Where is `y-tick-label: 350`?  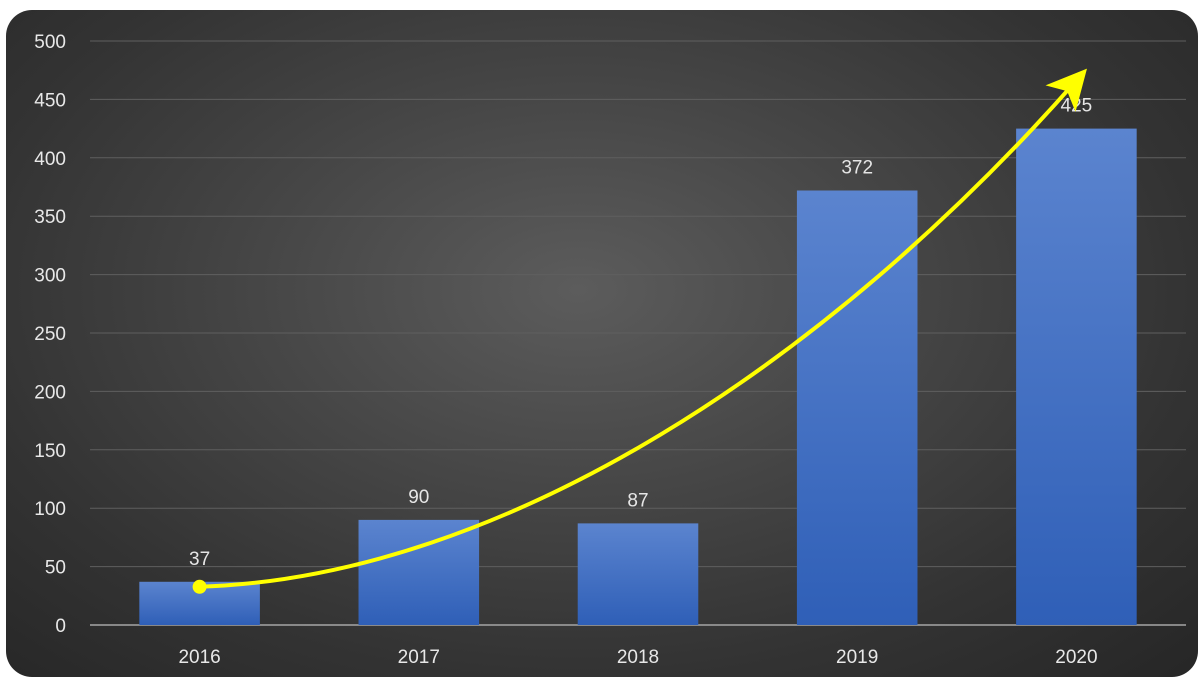 y-tick-label: 350 is located at coordinates (50, 217).